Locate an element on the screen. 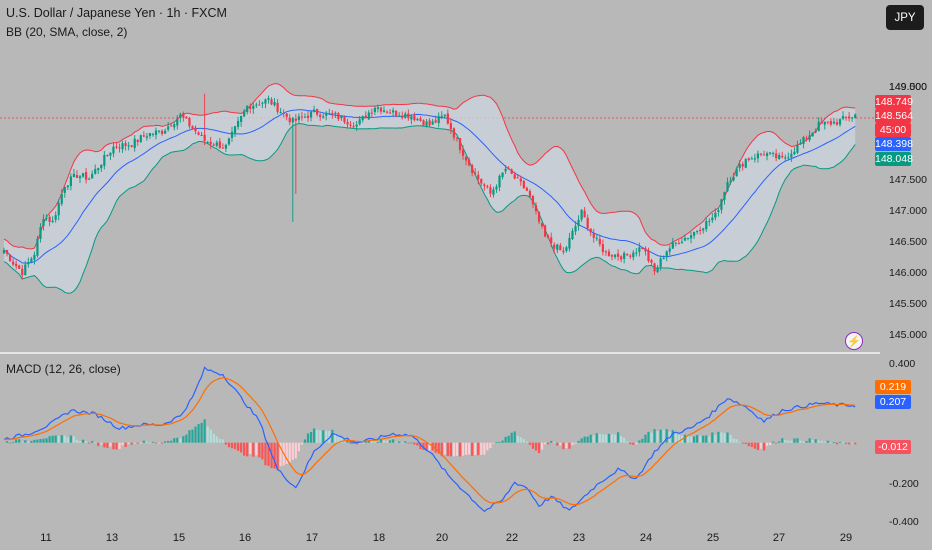 Image resolution: width=932 pixels, height=550 pixels. macd-tag: 0.207 is located at coordinates (893, 402).